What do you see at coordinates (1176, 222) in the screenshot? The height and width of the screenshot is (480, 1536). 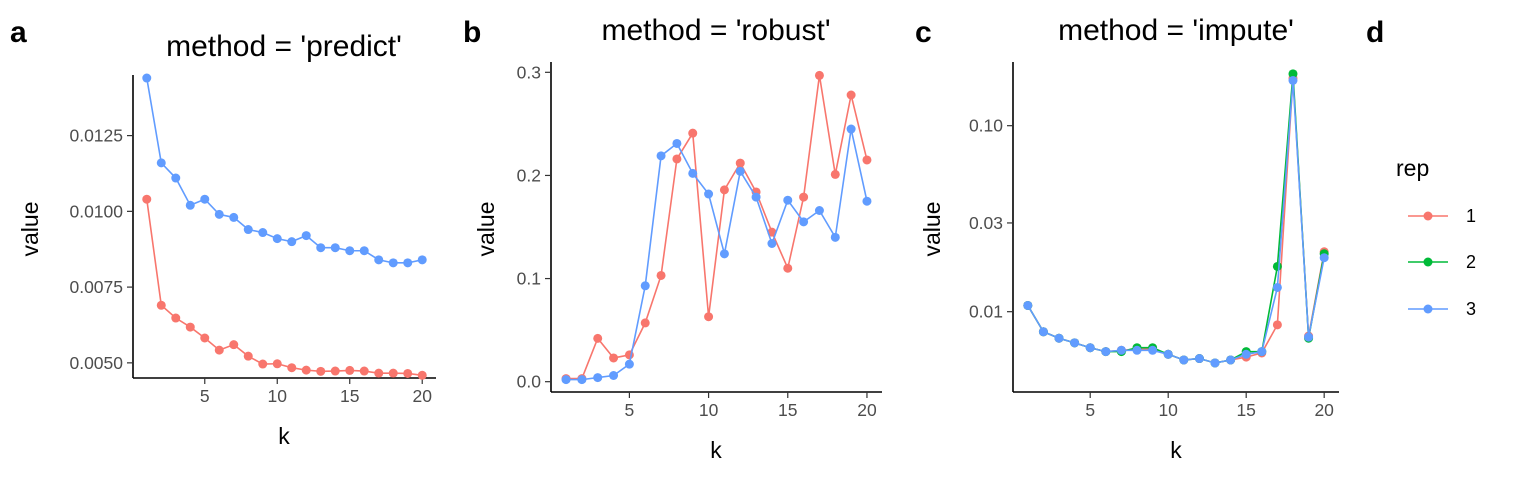 I see `panel-c-series-3-line` at bounding box center [1176, 222].